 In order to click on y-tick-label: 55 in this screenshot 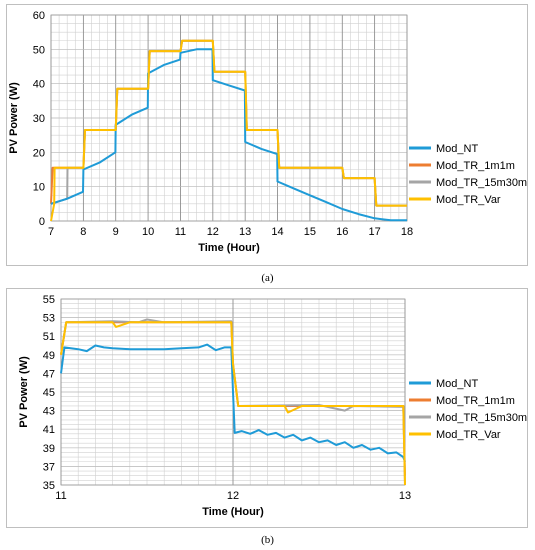, I will do `click(49, 300)`.